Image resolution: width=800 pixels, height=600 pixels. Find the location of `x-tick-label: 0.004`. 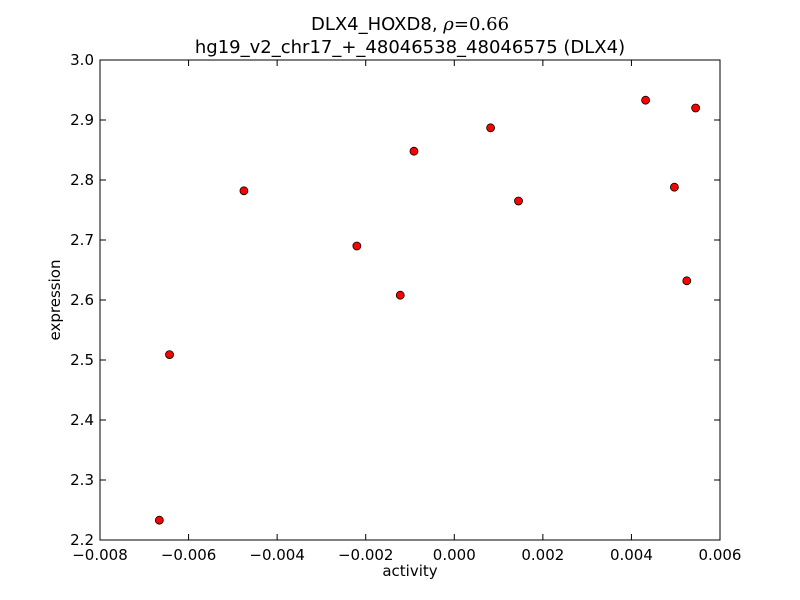

x-tick-label: 0.004 is located at coordinates (631, 555).